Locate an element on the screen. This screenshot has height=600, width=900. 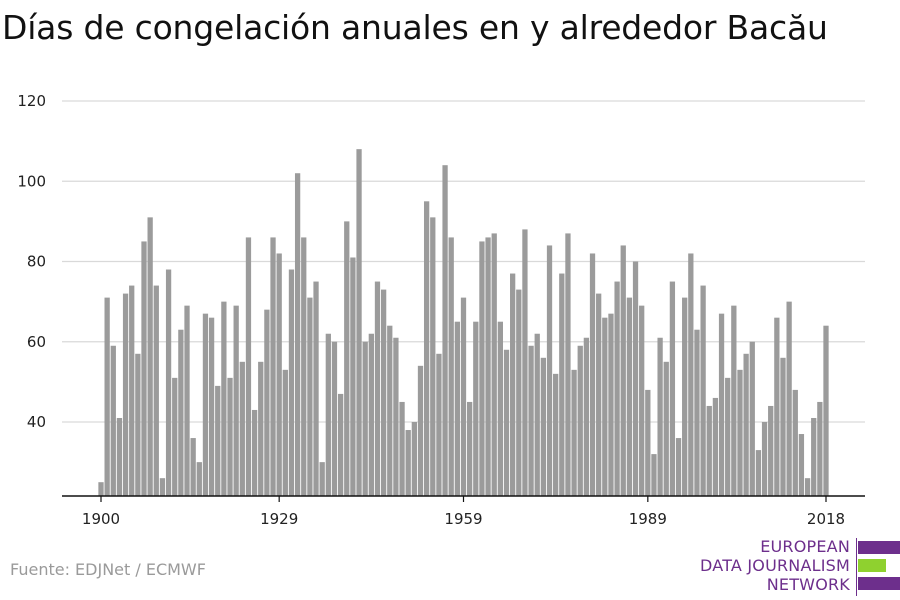
bar-1910 is located at coordinates (162, 487).